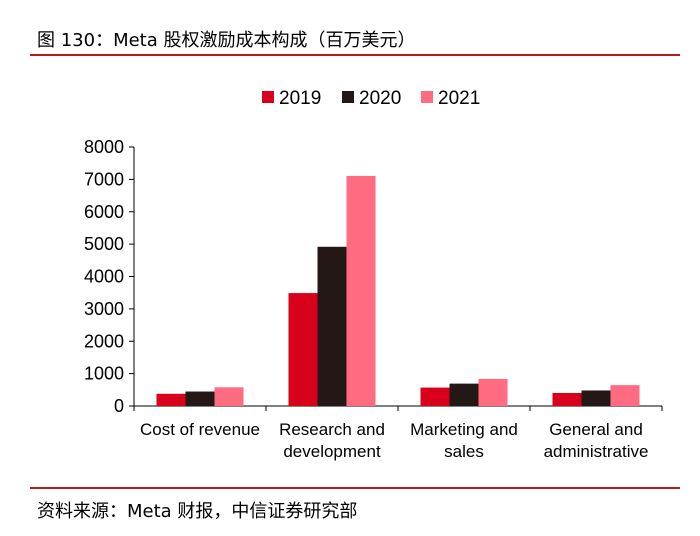 The width and height of the screenshot is (700, 536). What do you see at coordinates (355, 488) in the screenshot?
I see `source-divider` at bounding box center [355, 488].